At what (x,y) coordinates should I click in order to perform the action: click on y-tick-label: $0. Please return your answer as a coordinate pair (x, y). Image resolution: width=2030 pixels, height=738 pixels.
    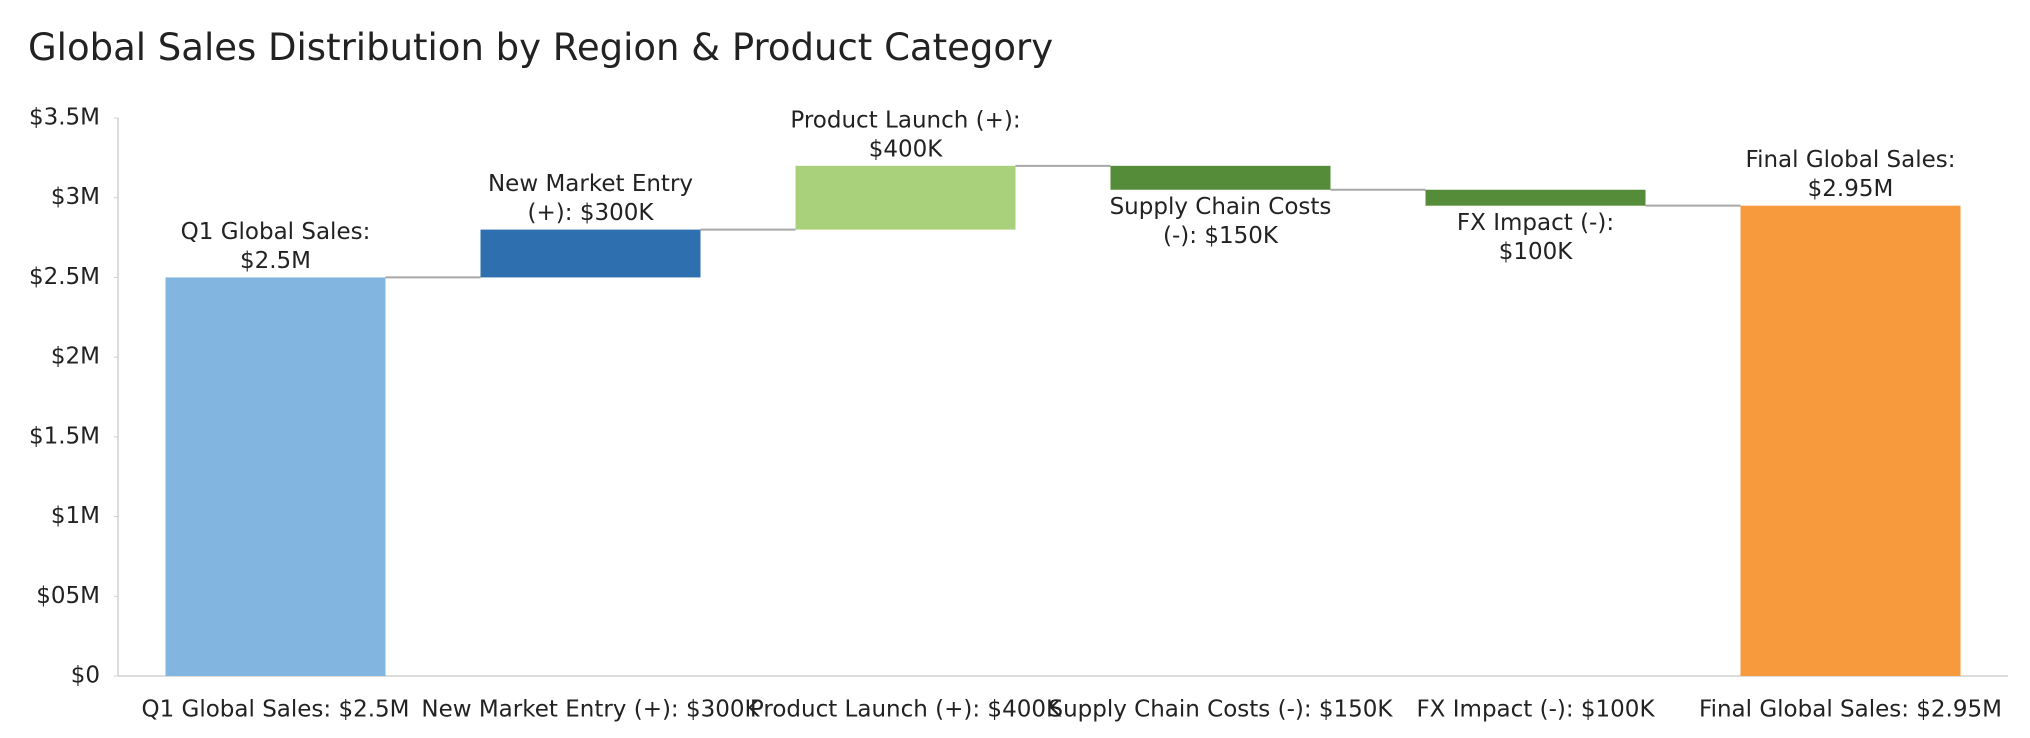
    Looking at the image, I should click on (85, 676).